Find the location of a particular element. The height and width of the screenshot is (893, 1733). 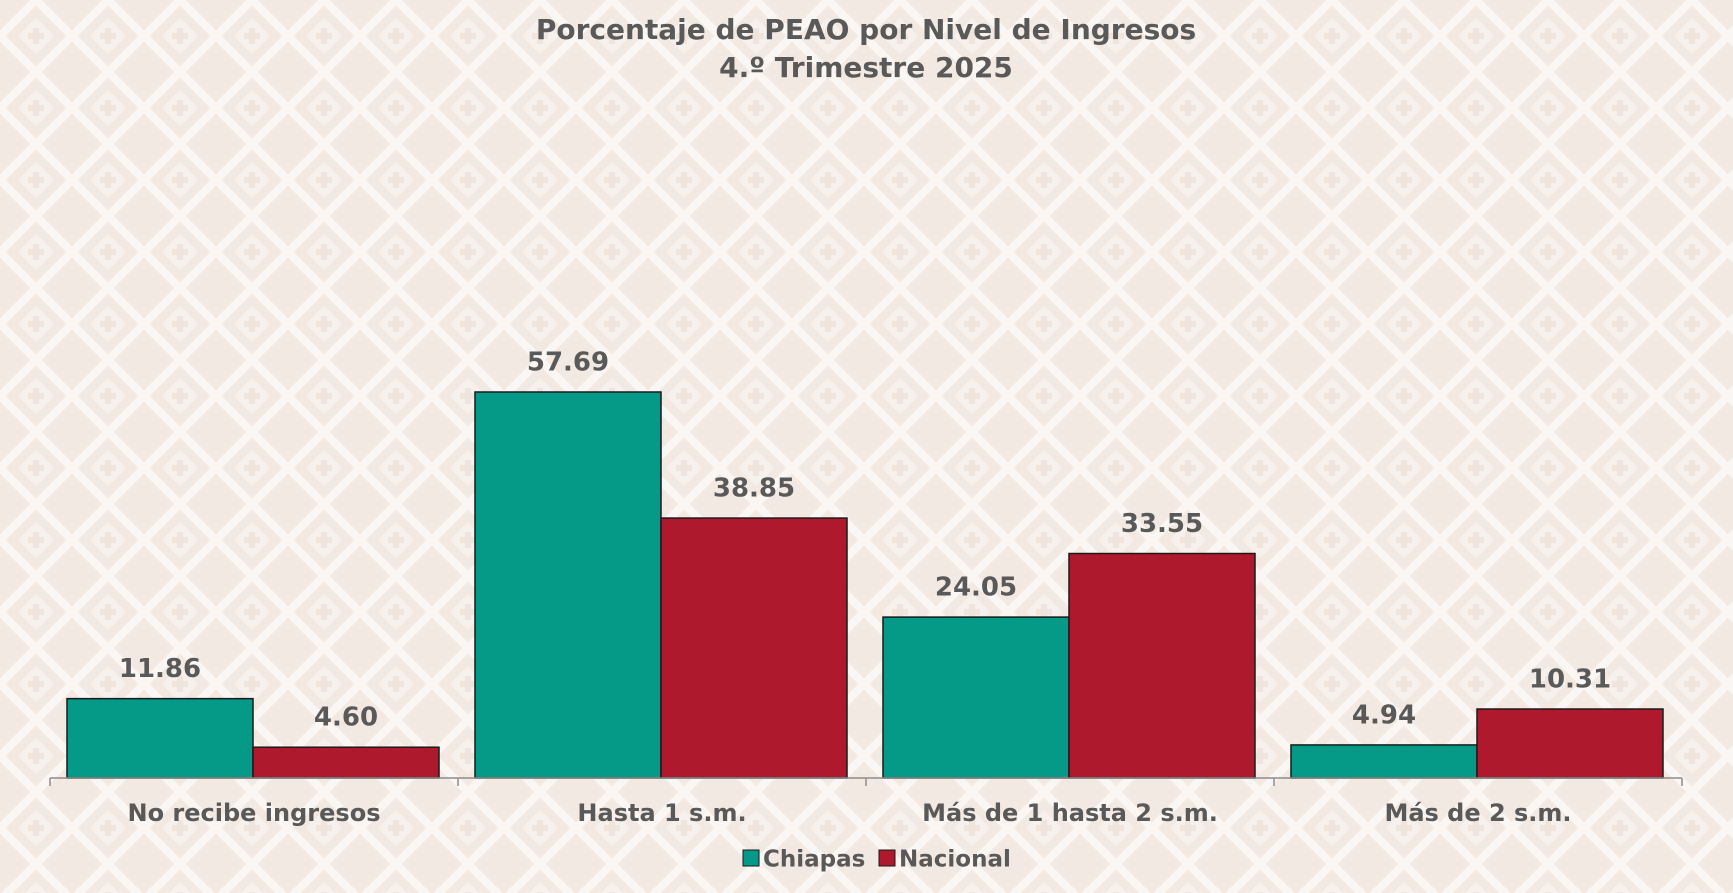

data-label: 24.05 is located at coordinates (976, 588).